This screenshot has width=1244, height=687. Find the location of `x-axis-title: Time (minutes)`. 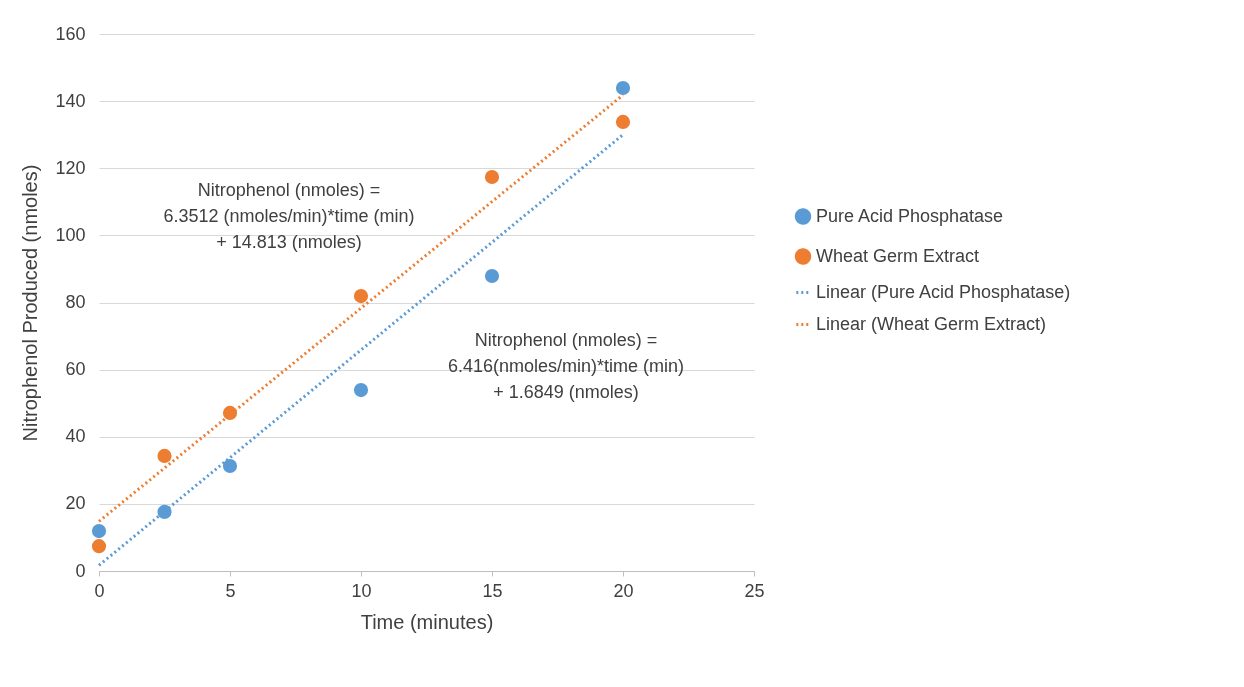

x-axis-title: Time (minutes) is located at coordinates (427, 621).